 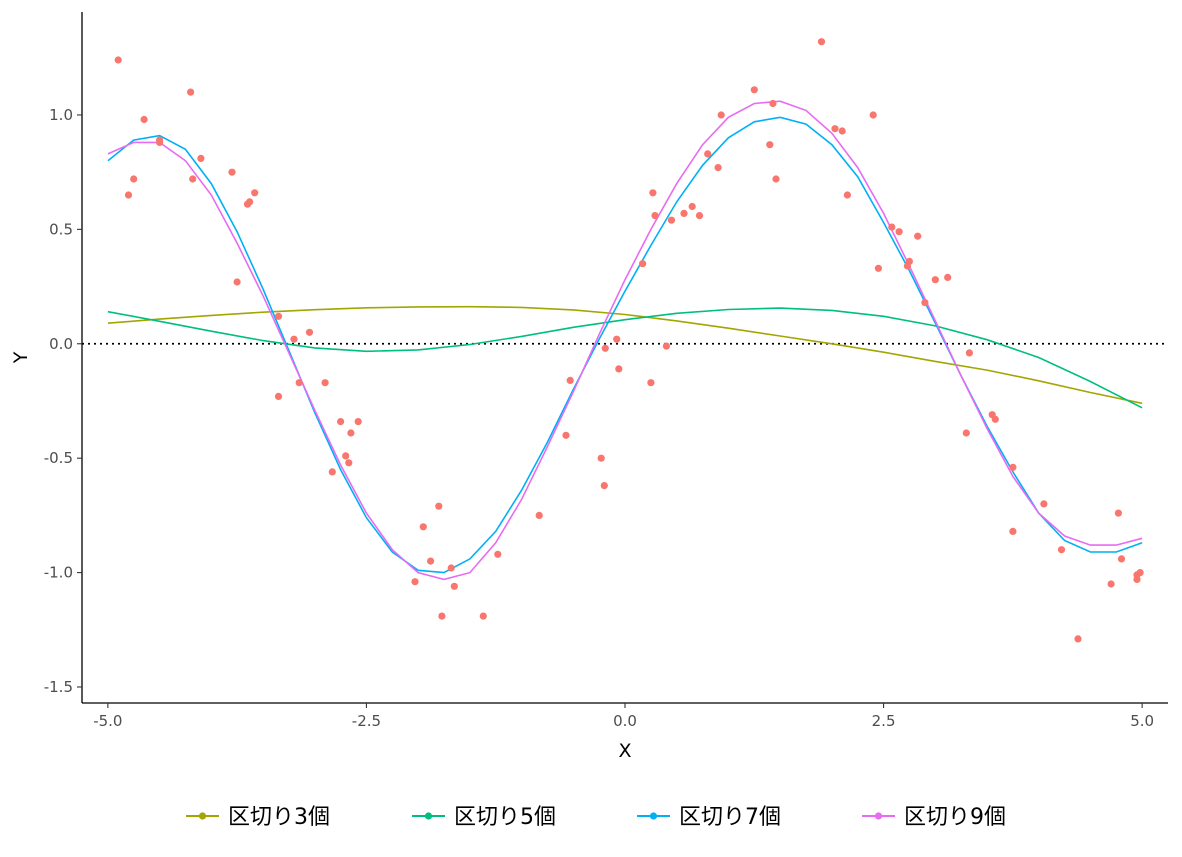 I want to click on y-tick-label: -0.5, so click(x=58, y=458).